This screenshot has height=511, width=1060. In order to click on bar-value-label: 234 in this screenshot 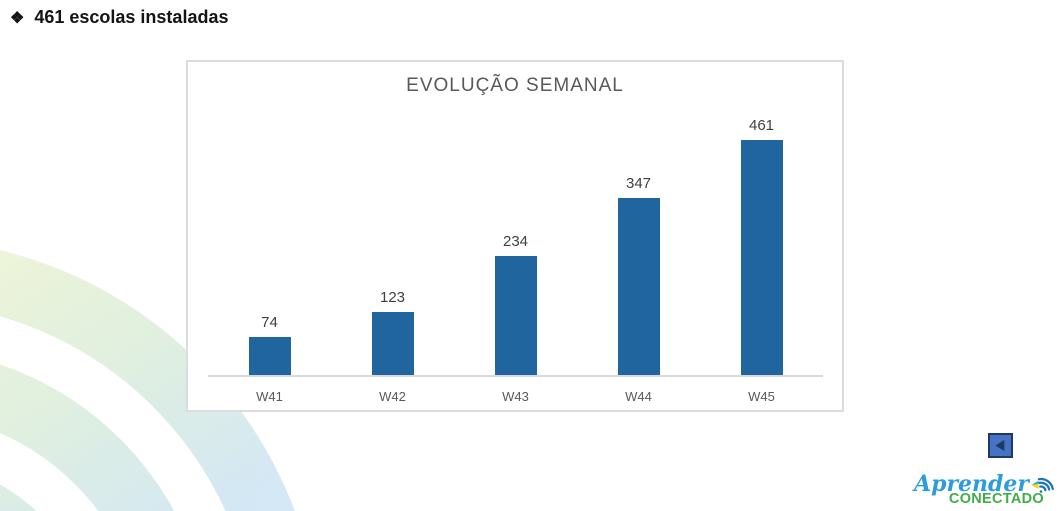, I will do `click(515, 241)`.